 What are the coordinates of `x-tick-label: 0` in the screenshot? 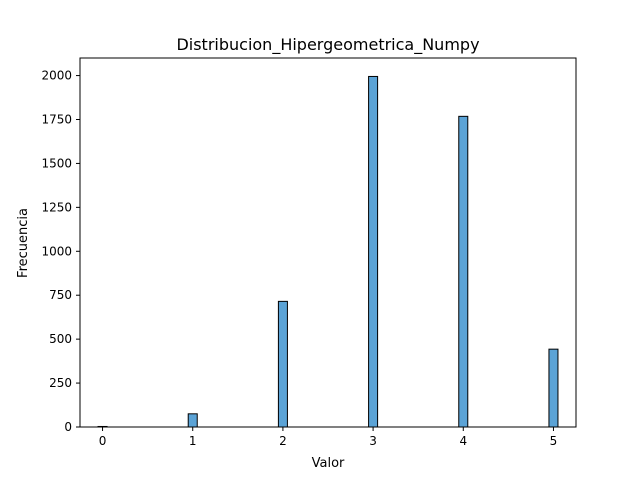 It's located at (103, 441).